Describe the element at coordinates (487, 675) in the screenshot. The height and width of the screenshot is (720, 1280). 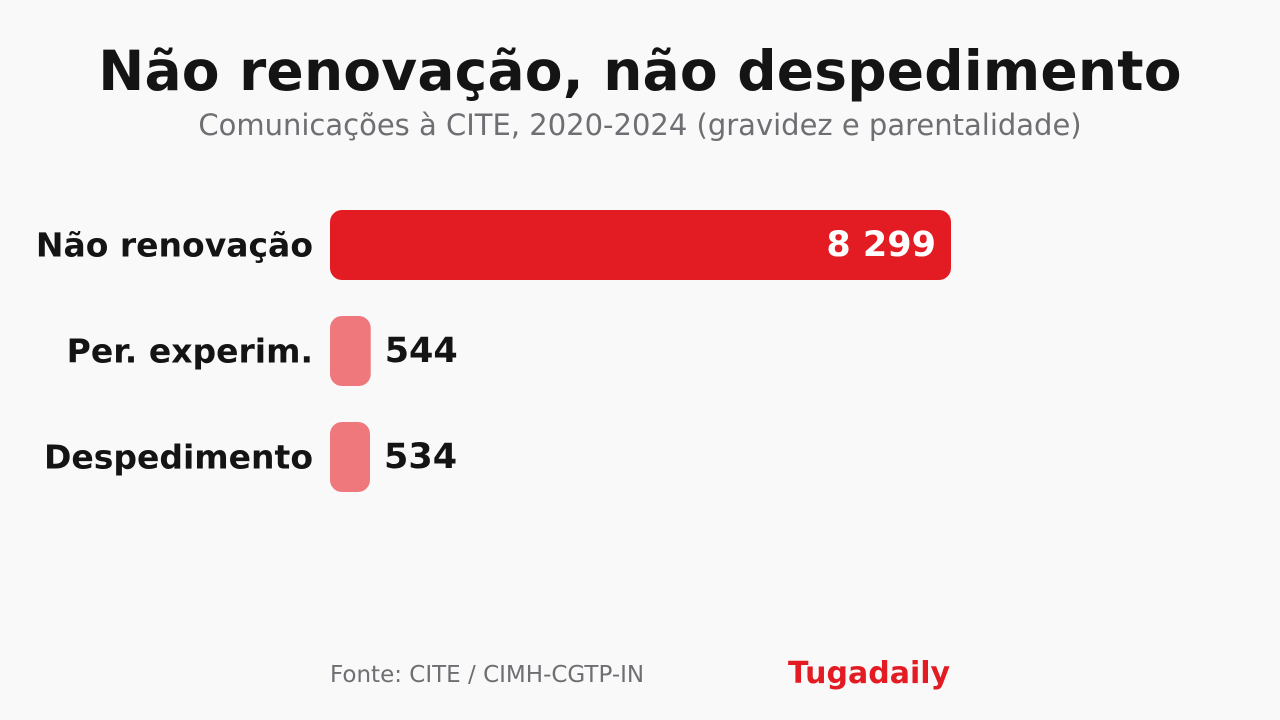
I see `source-note: Fonte: CITE / CIMH-CGTP-IN` at that location.